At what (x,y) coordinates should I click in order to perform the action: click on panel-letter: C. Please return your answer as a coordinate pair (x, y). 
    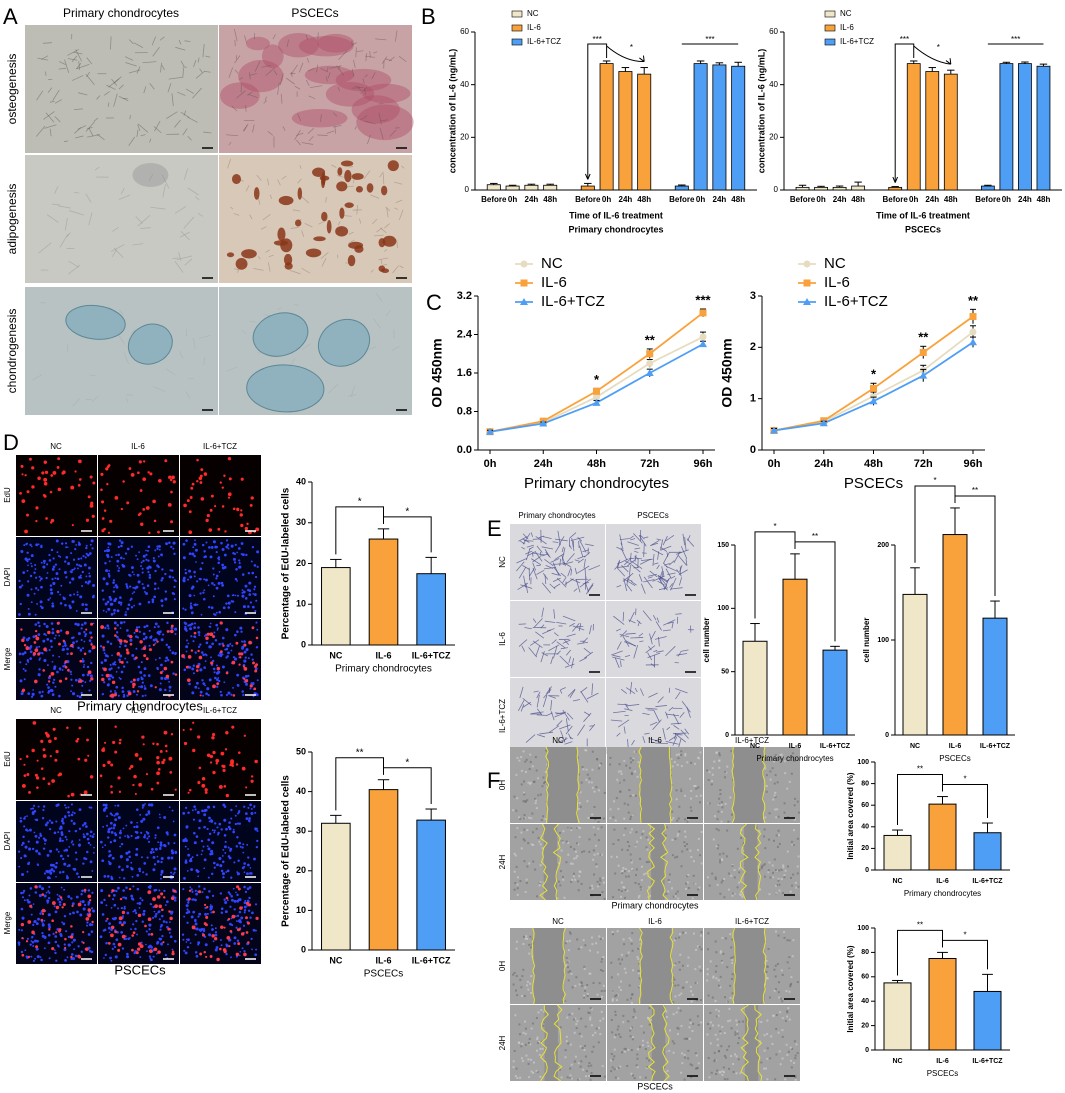
    Looking at the image, I should click on (434, 302).